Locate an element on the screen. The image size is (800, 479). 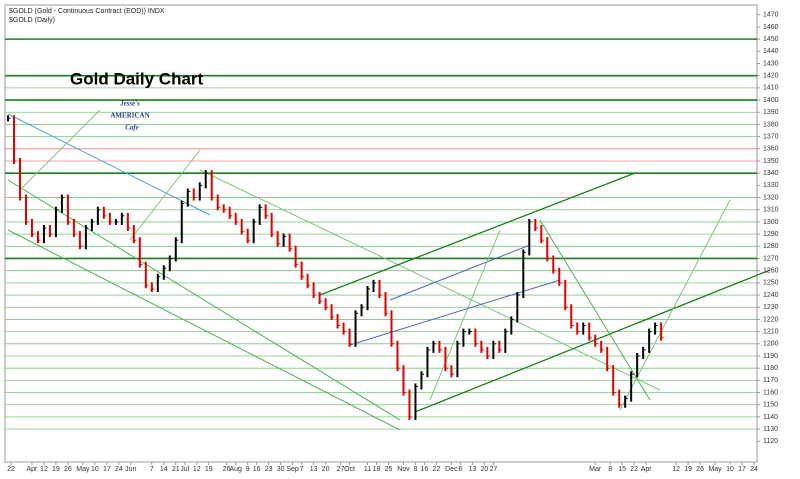
y-tick-label: 1270 is located at coordinates (771, 258).